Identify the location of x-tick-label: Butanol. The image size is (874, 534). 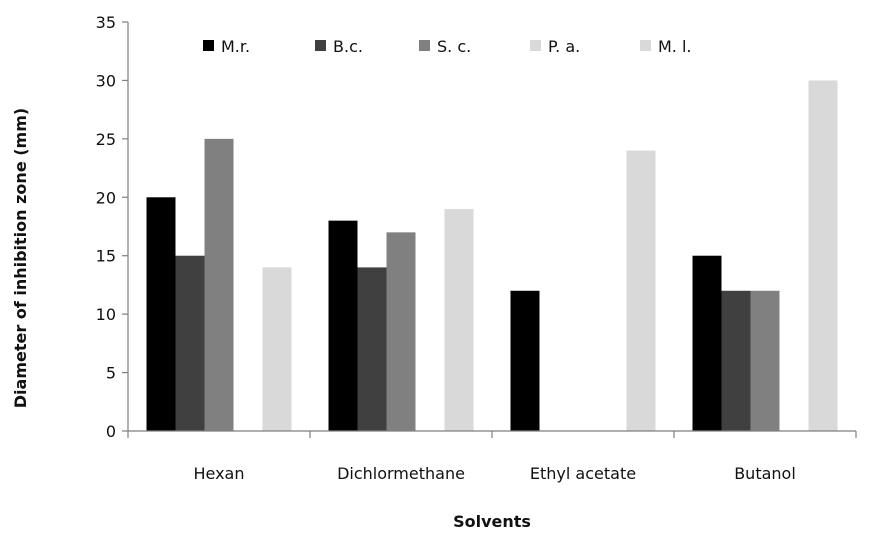
(765, 473).